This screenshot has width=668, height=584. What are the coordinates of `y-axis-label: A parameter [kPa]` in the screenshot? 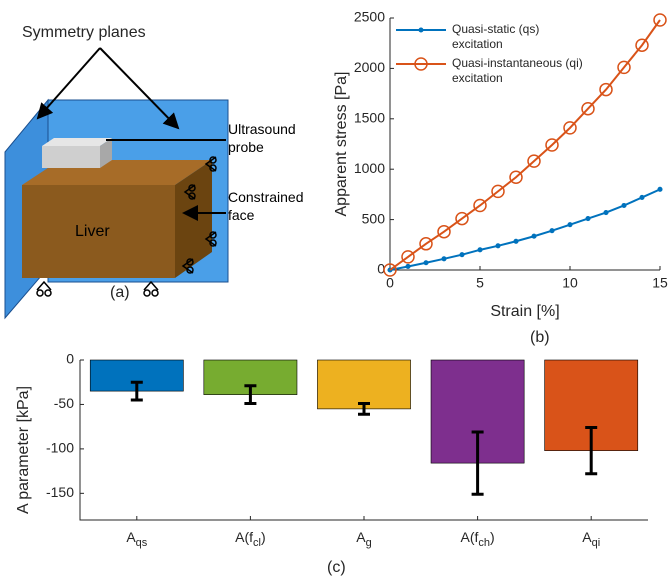 It's located at (23, 450).